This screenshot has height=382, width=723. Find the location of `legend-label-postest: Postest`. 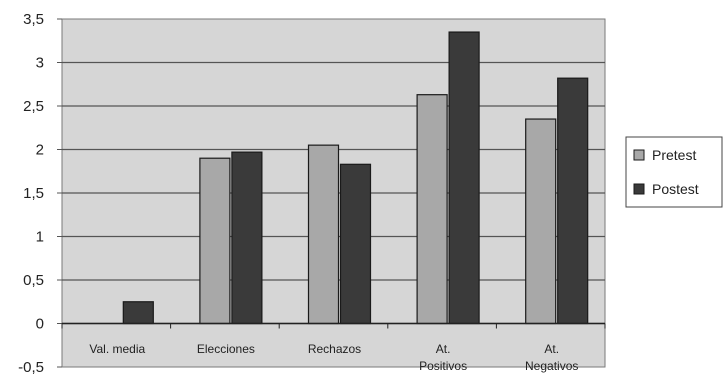

legend-label-postest: Postest is located at coordinates (675, 189).